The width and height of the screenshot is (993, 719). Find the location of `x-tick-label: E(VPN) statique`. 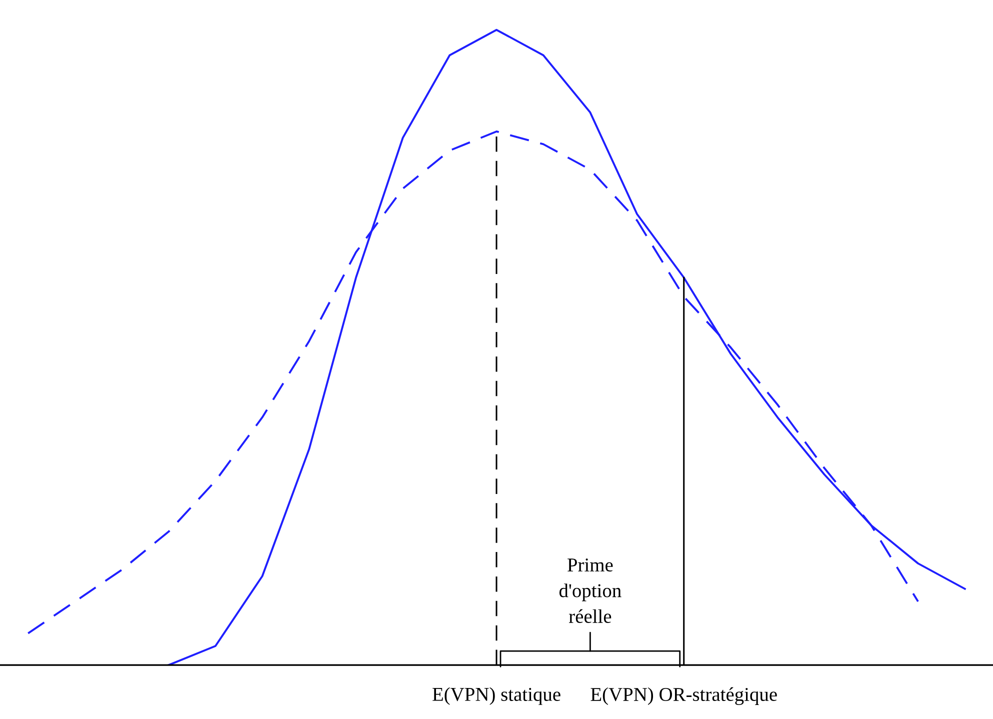

x-tick-label: E(VPN) statique is located at coordinates (496, 696).